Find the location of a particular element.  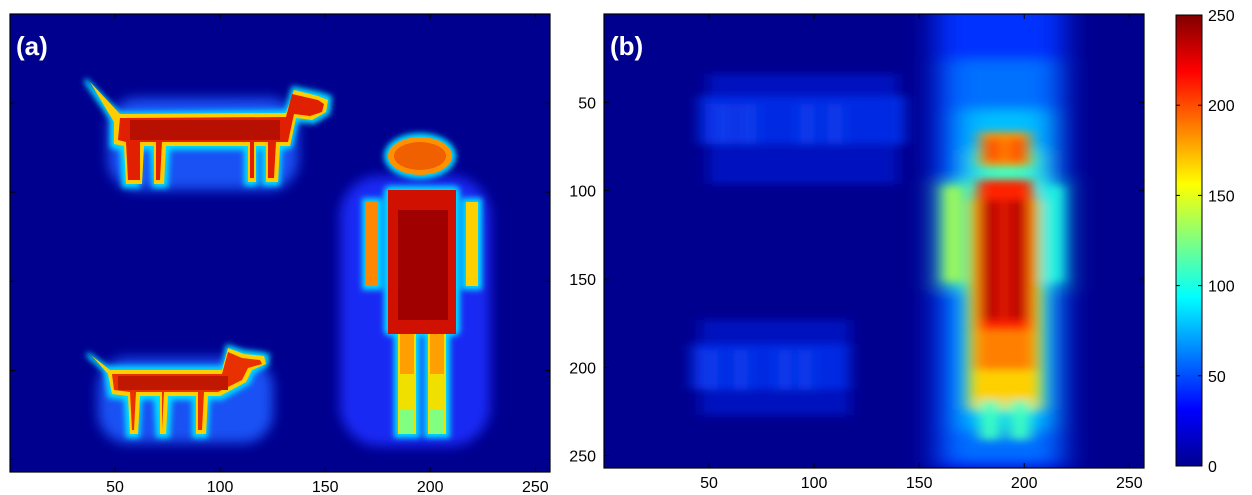

person is located at coordinates (422, 285).